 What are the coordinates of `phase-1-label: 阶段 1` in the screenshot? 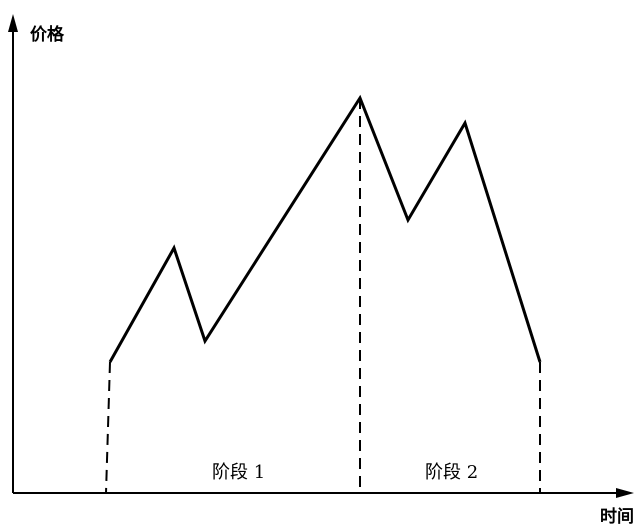 It's located at (238, 472).